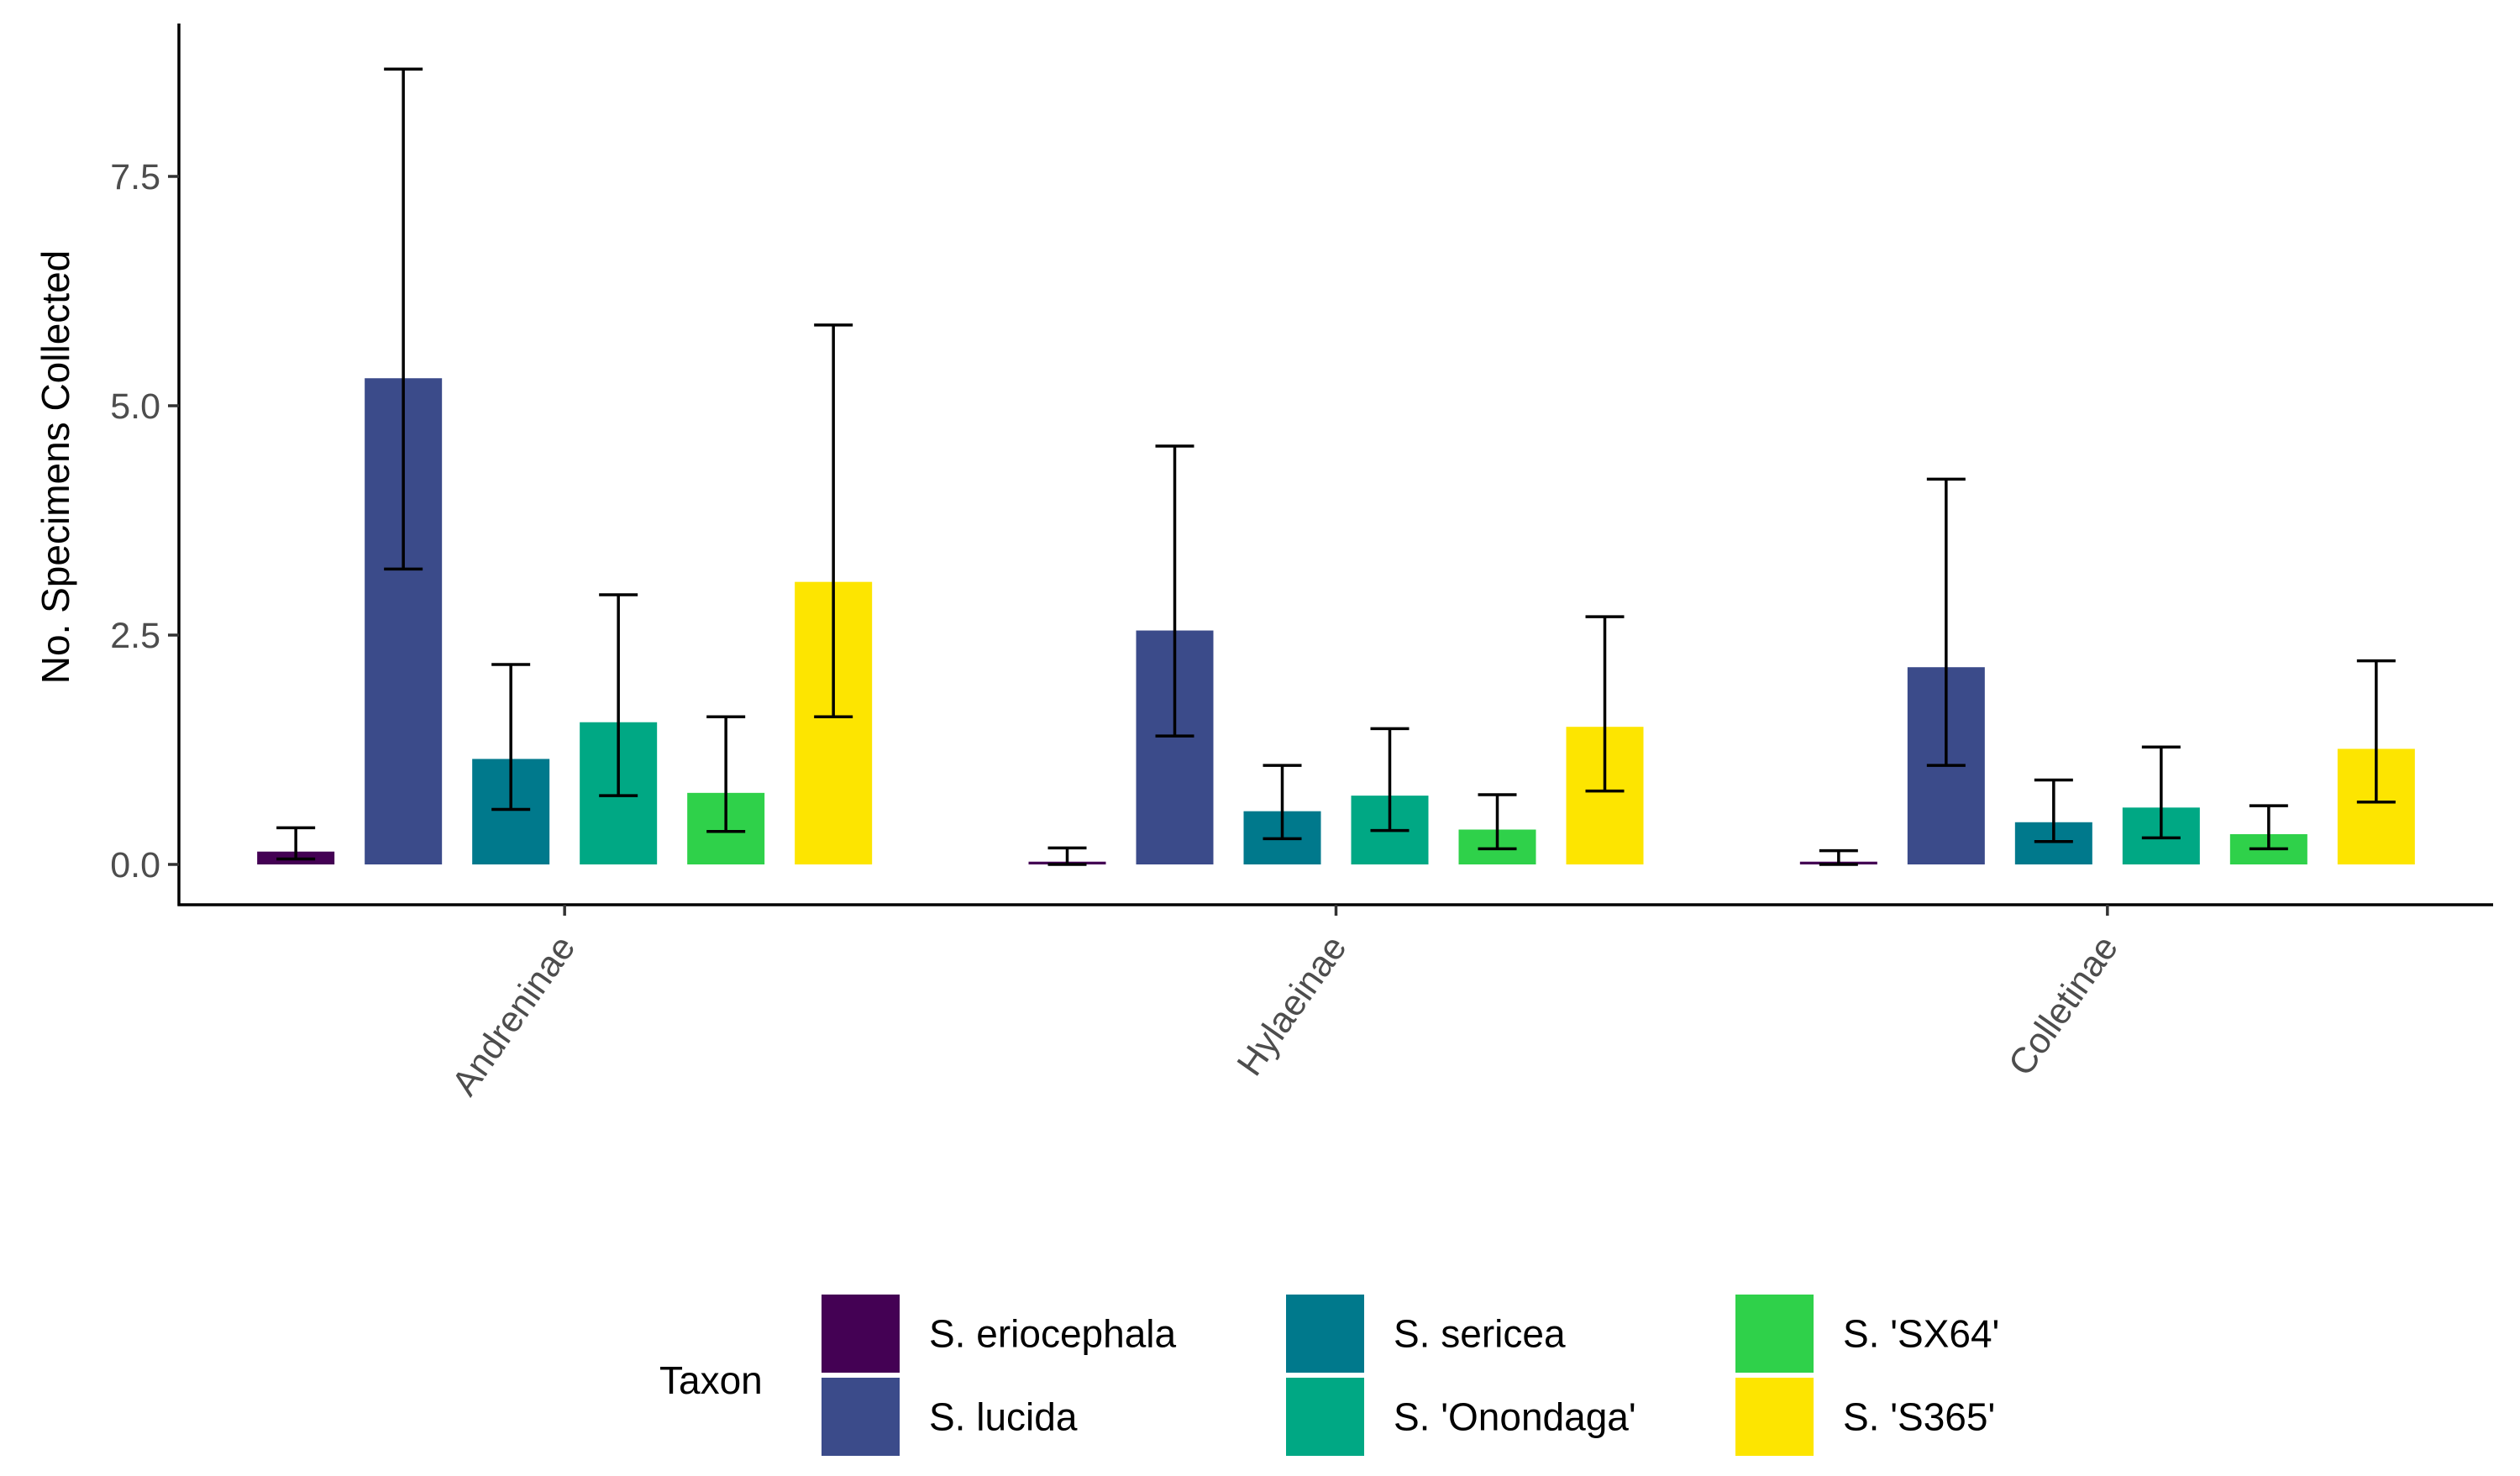  I want to click on legend-label-0: S. eriocephala, so click(1052, 1334).